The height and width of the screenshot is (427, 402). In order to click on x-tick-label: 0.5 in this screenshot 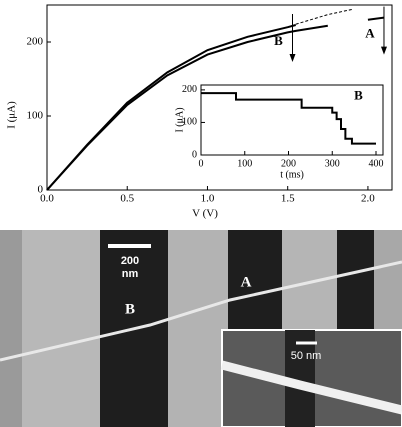, I will do `click(127, 199)`.